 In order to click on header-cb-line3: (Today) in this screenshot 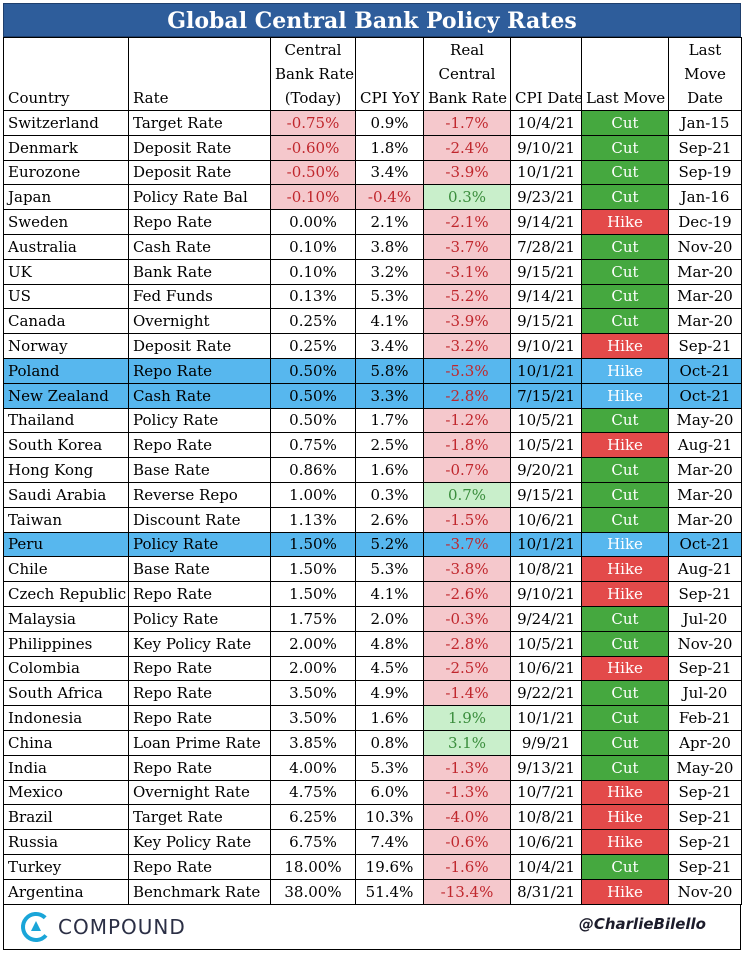, I will do `click(313, 98)`.